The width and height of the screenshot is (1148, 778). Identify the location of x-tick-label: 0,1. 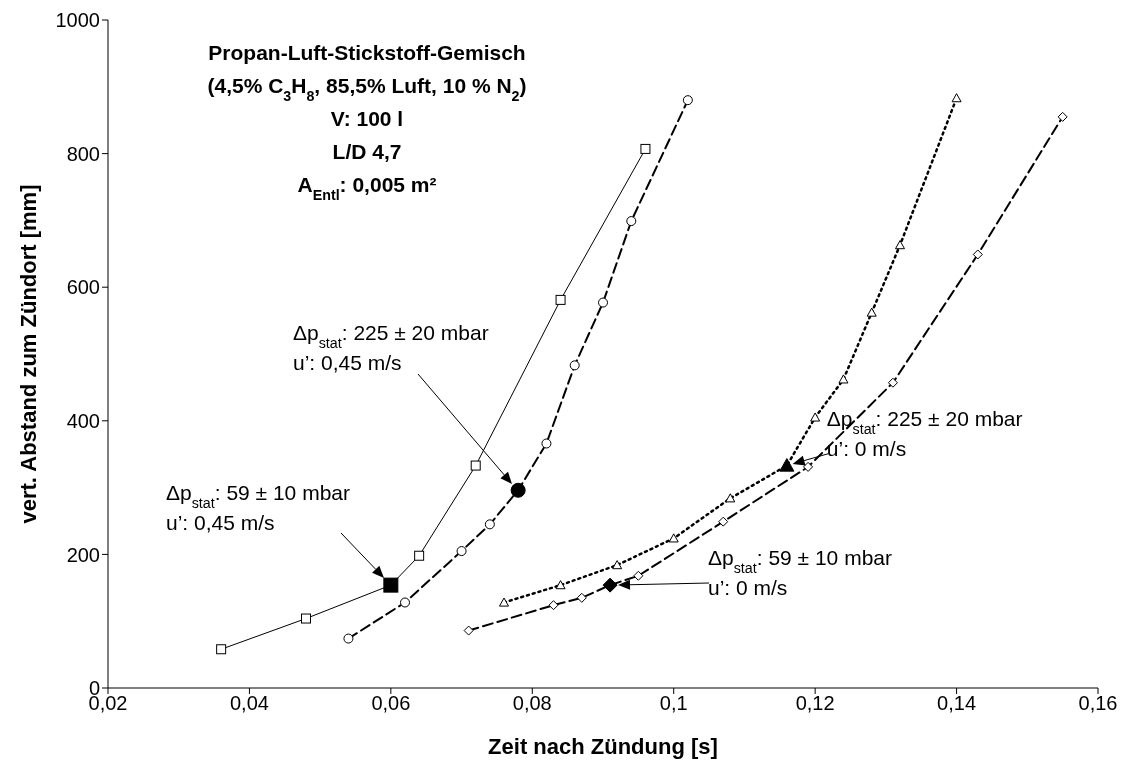
(673, 703).